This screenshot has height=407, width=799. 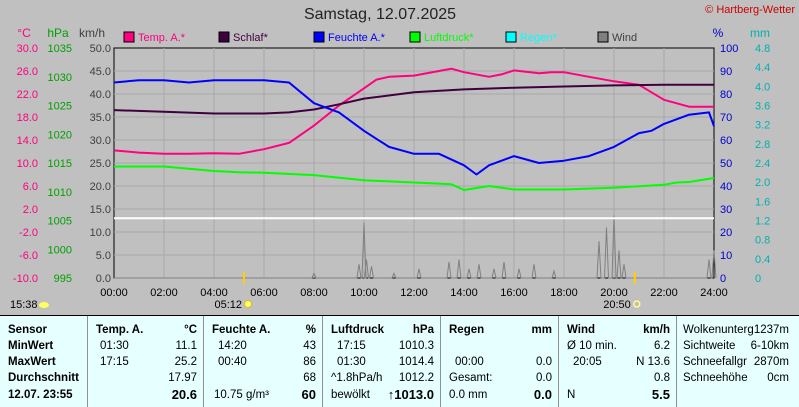 What do you see at coordinates (653, 362) in the screenshot?
I see `wind-max: N 13.6` at bounding box center [653, 362].